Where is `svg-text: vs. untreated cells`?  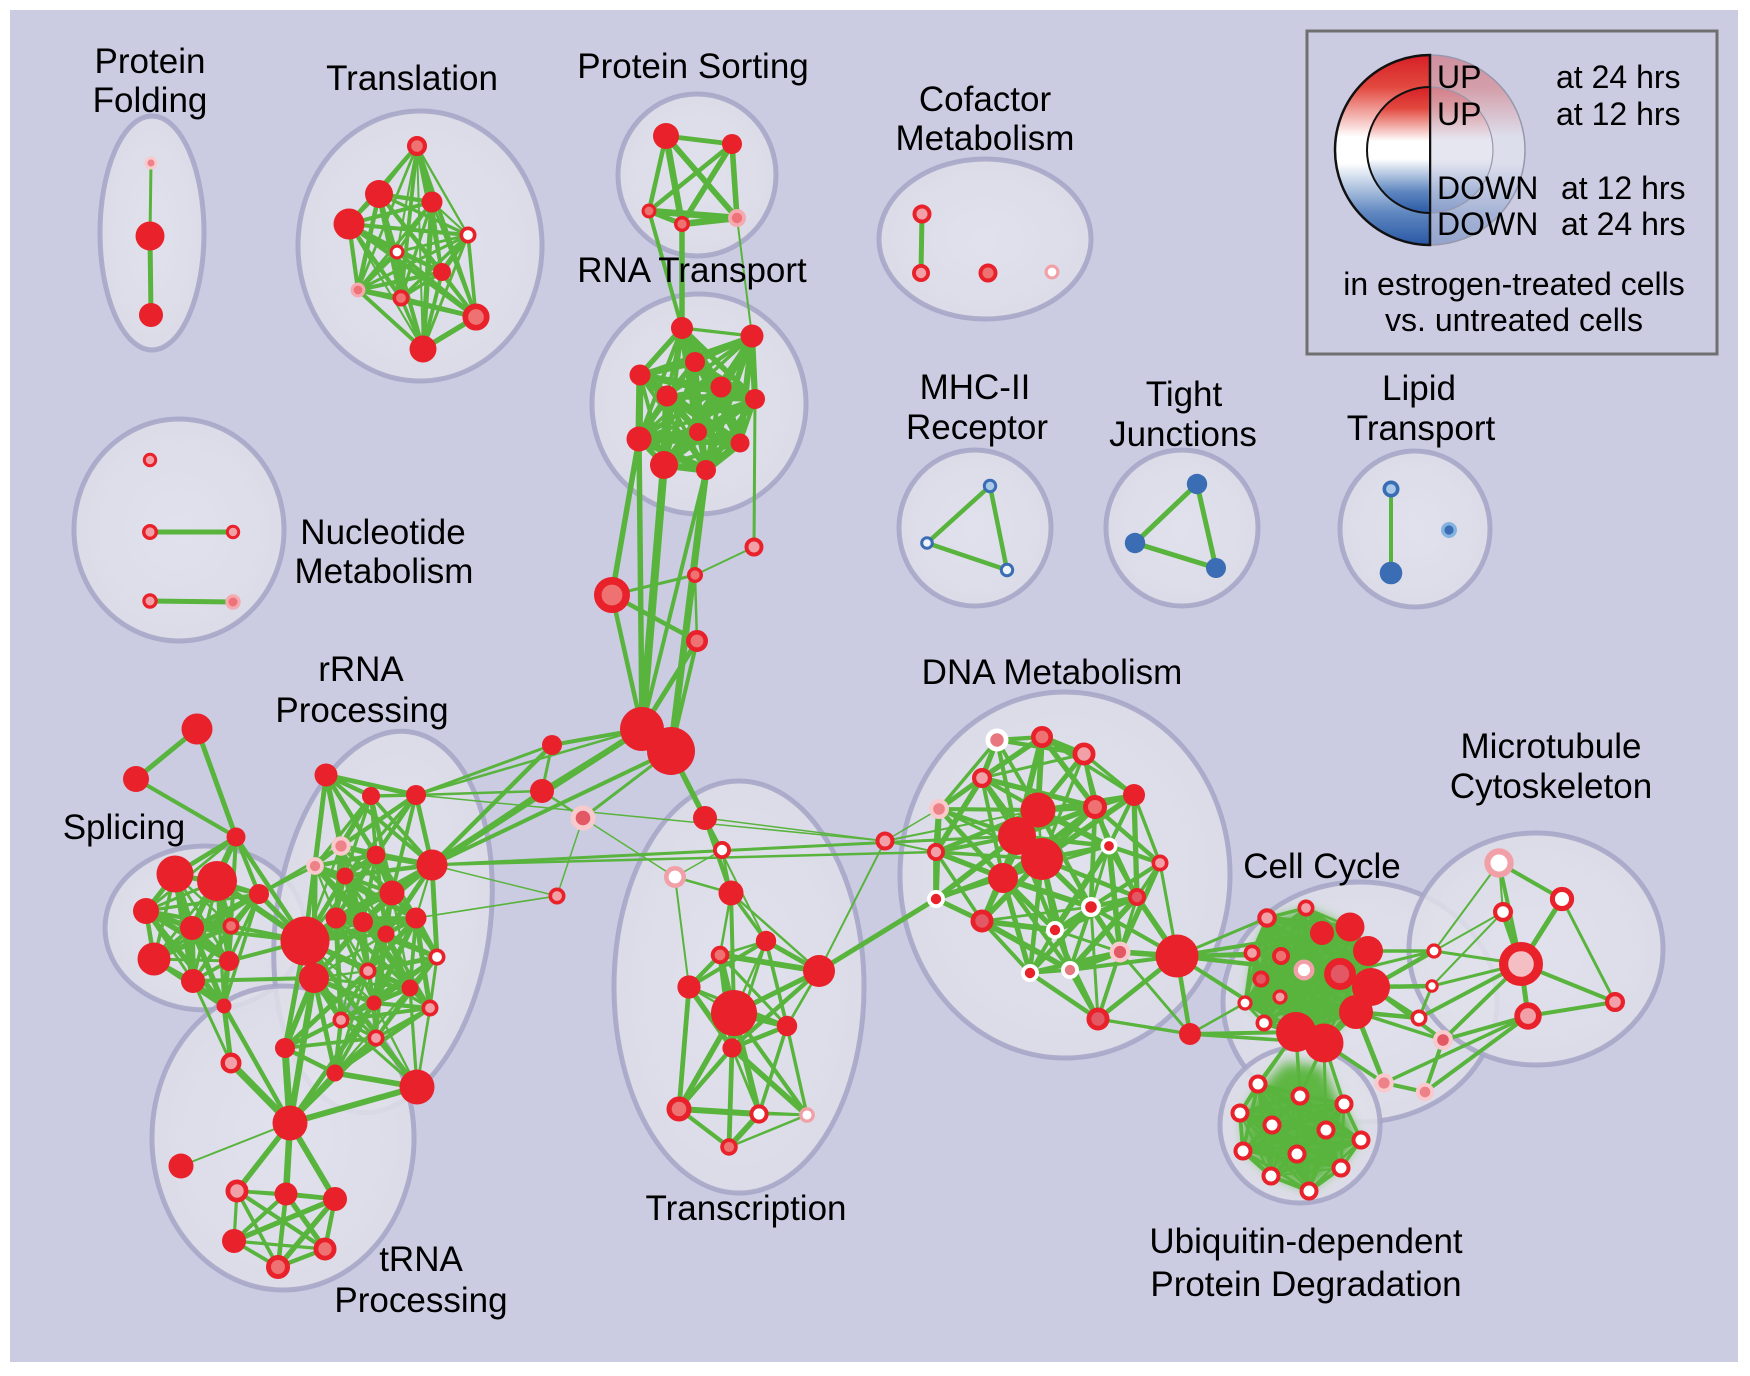 svg-text: vs. untreated cells is located at coordinates (1514, 320).